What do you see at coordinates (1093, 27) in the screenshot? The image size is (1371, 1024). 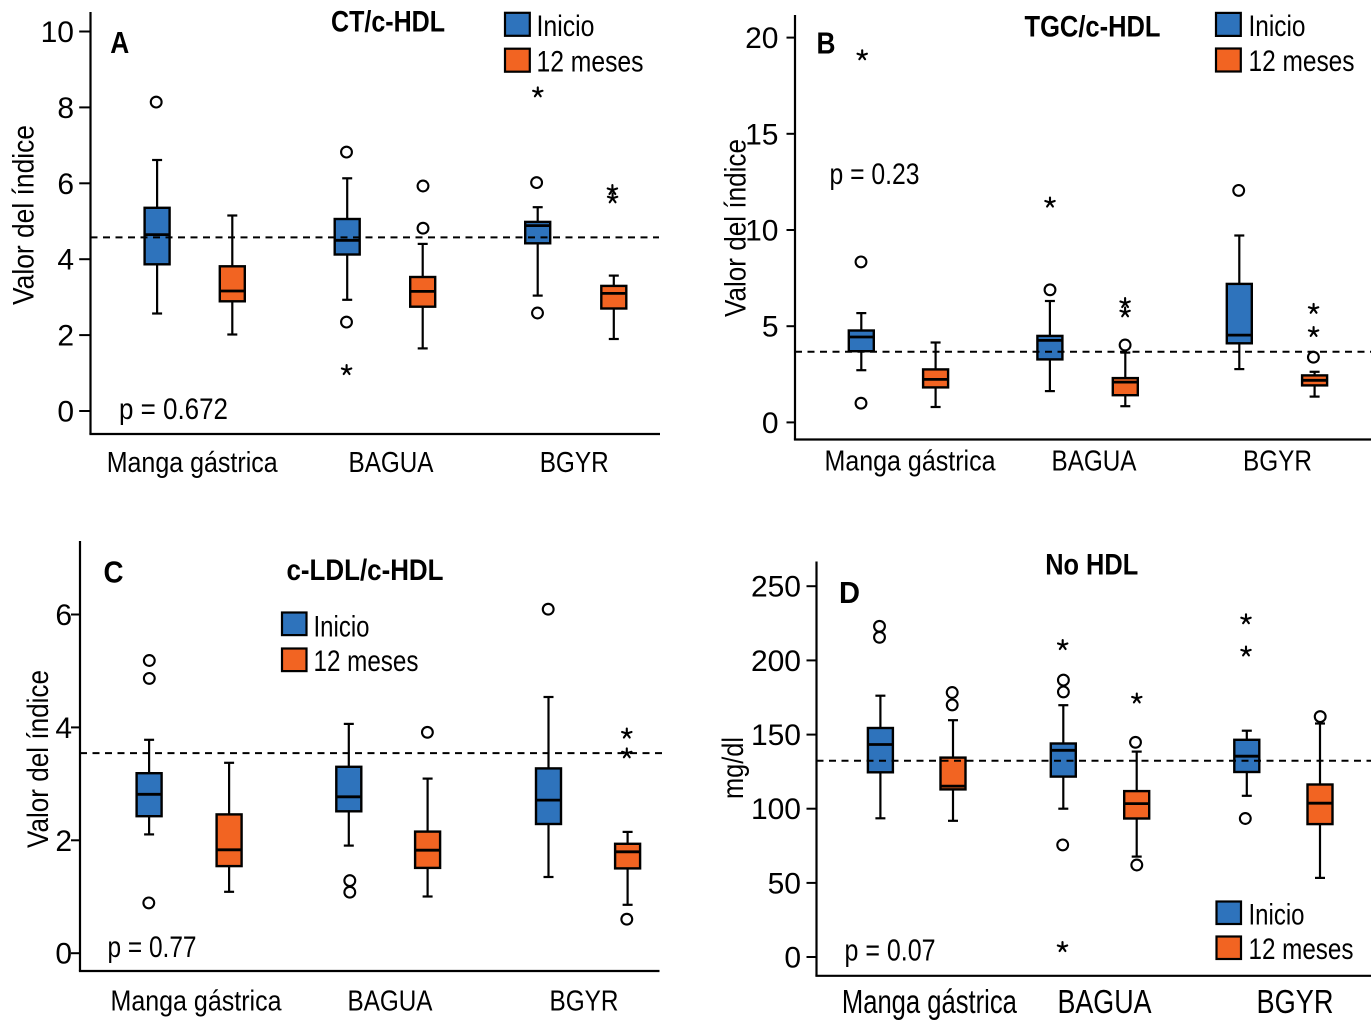 I see `svg-text: TGC/c-HDL` at bounding box center [1093, 27].